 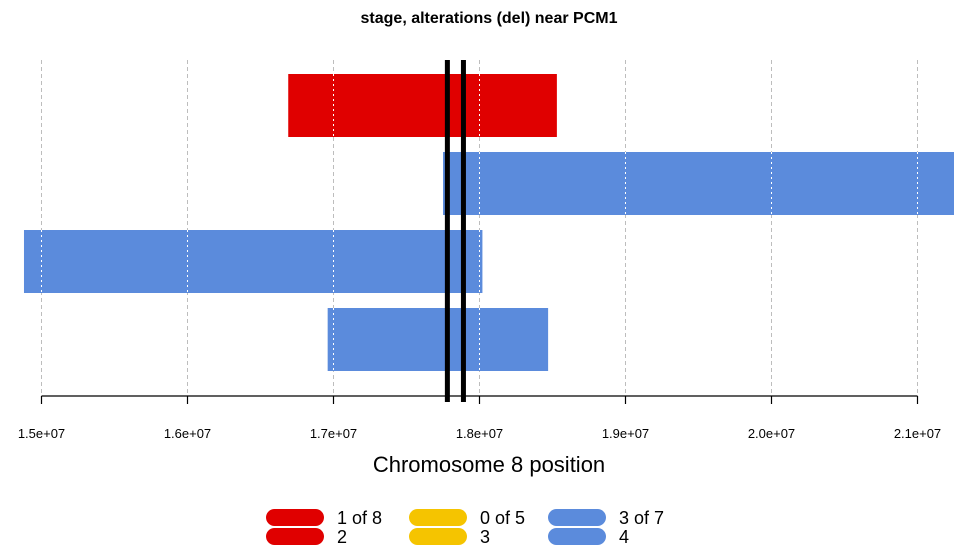 I want to click on x-tick-label: 1.8e+07, so click(x=479, y=433).